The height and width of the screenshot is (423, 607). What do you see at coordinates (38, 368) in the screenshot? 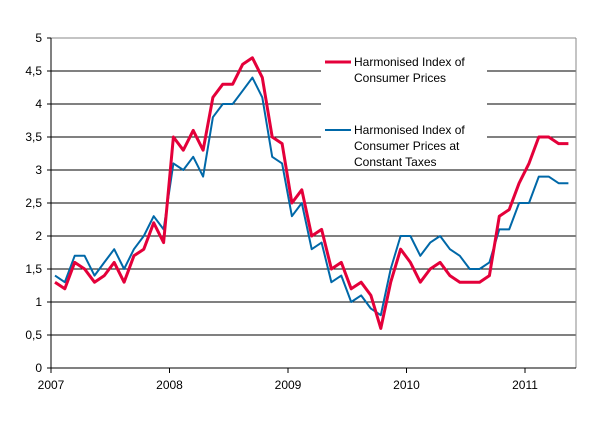
I see `y-tick-label: 0` at bounding box center [38, 368].